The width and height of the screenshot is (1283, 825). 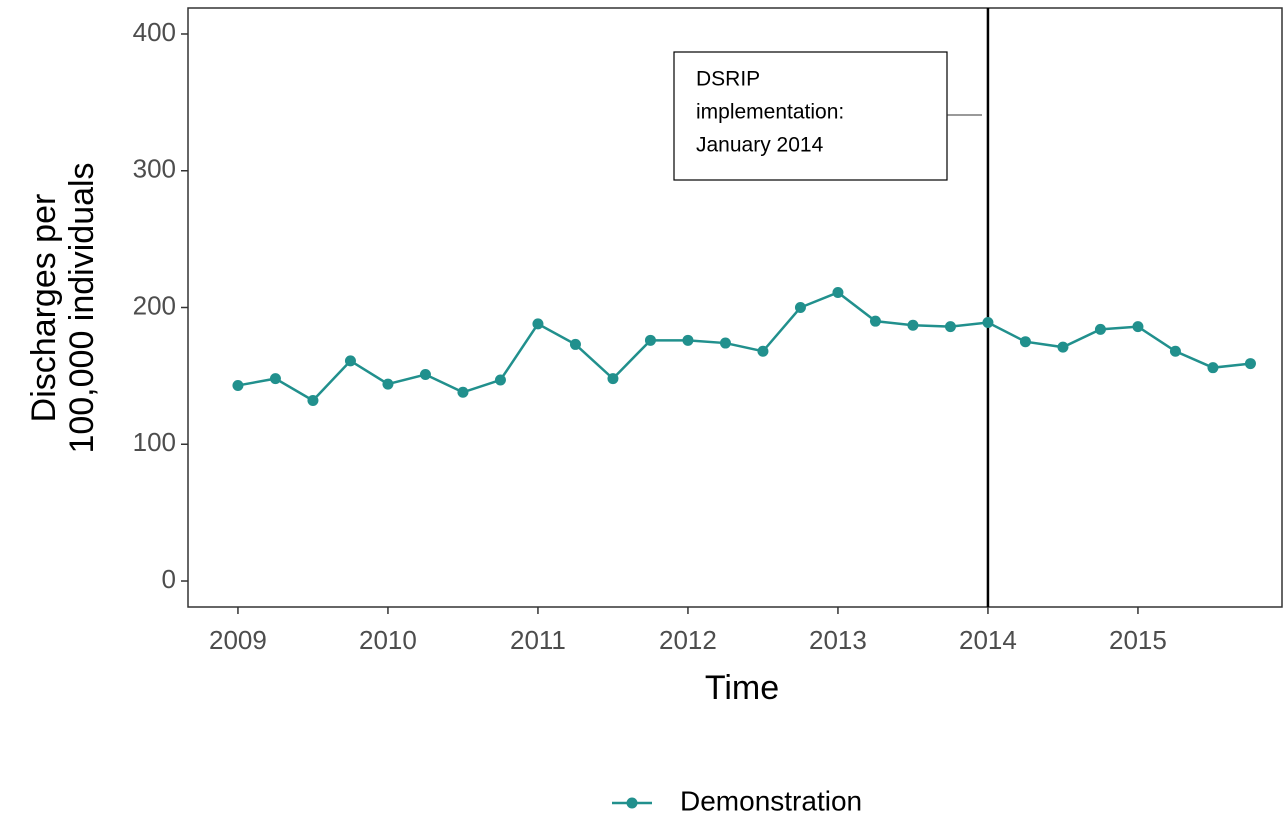 I want to click on x-tick-label: 2011, so click(x=538, y=640).